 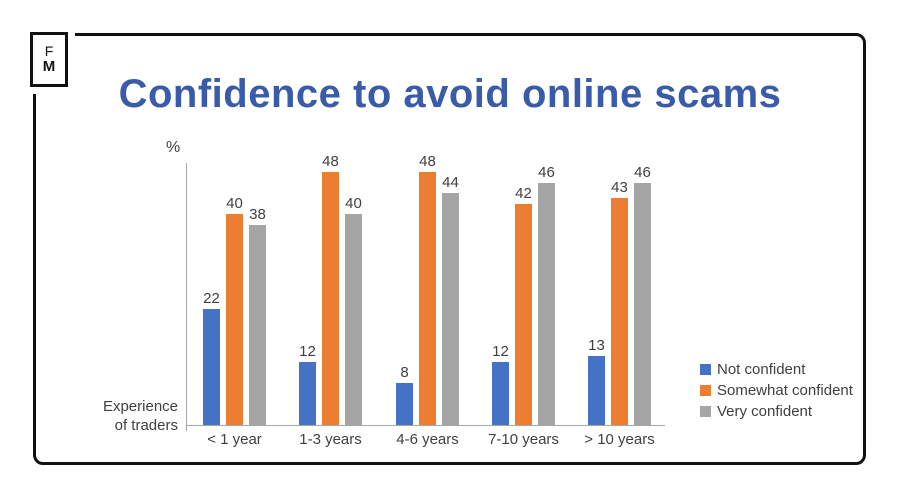 What do you see at coordinates (330, 439) in the screenshot?
I see `category-label: 1-3 years` at bounding box center [330, 439].